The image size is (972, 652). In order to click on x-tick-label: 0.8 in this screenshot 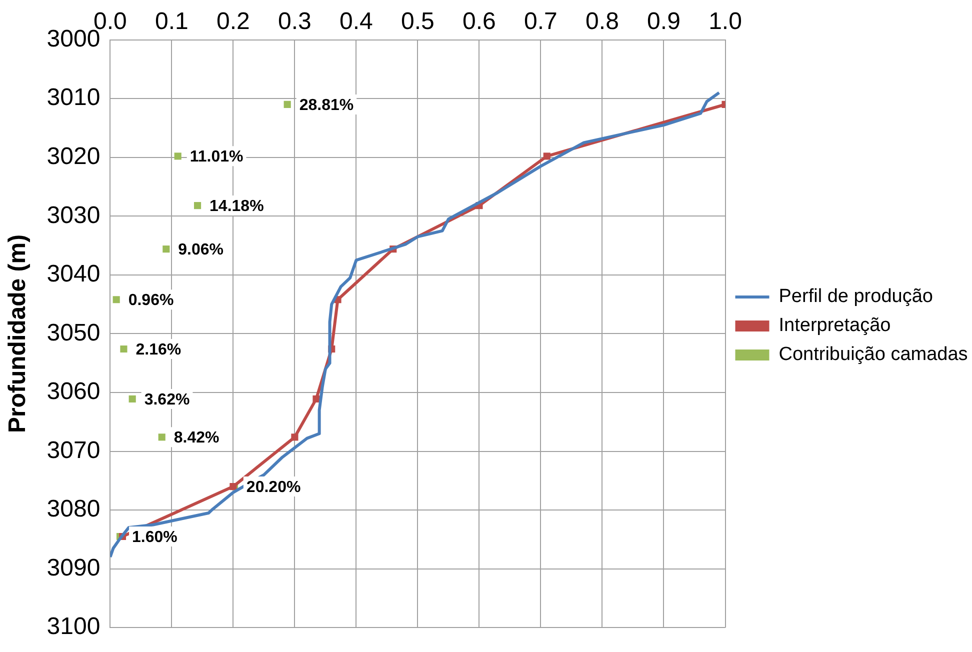, I will do `click(602, 22)`.